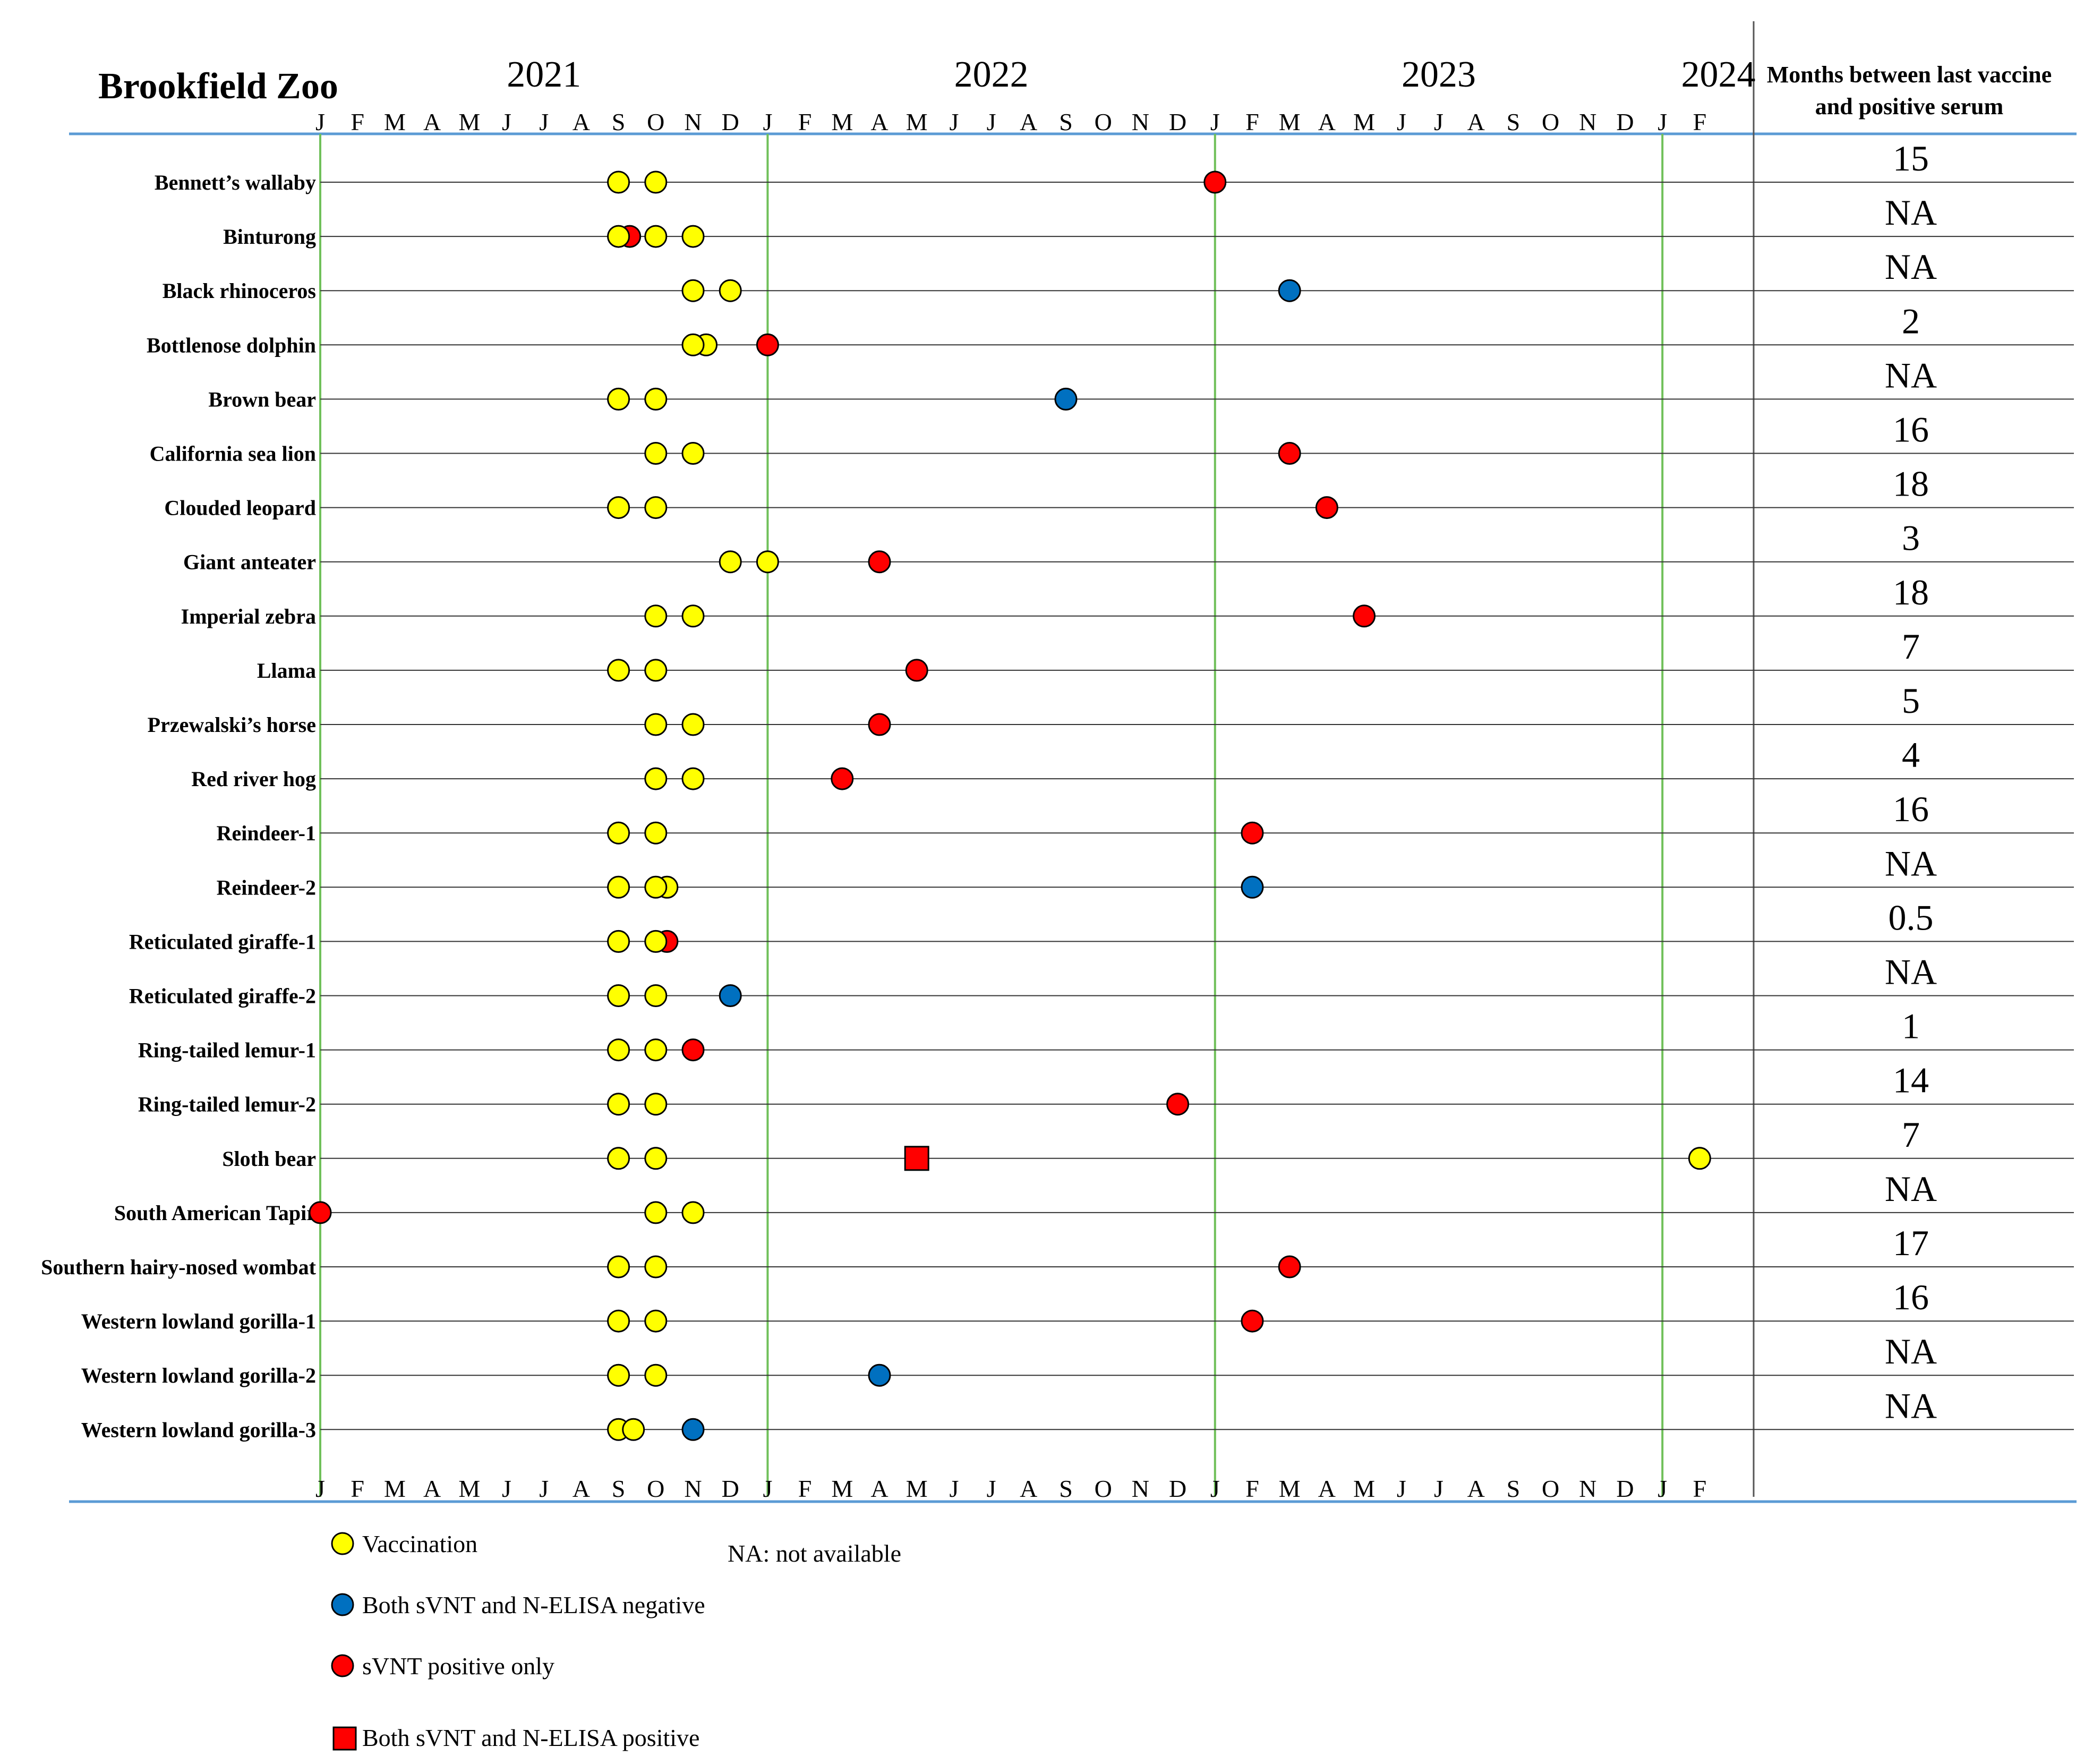 This screenshot has width=2093, height=1764. I want to click on animal-label: Bennett’s wallaby, so click(236, 182).